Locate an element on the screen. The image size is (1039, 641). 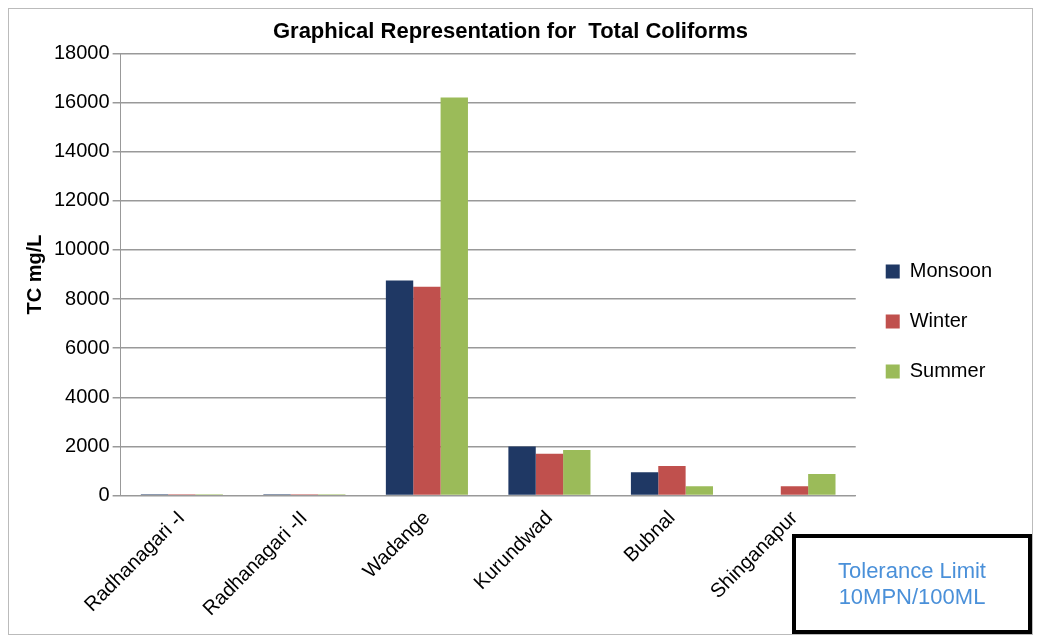
y-tick-label: 4000 is located at coordinates (87, 395).